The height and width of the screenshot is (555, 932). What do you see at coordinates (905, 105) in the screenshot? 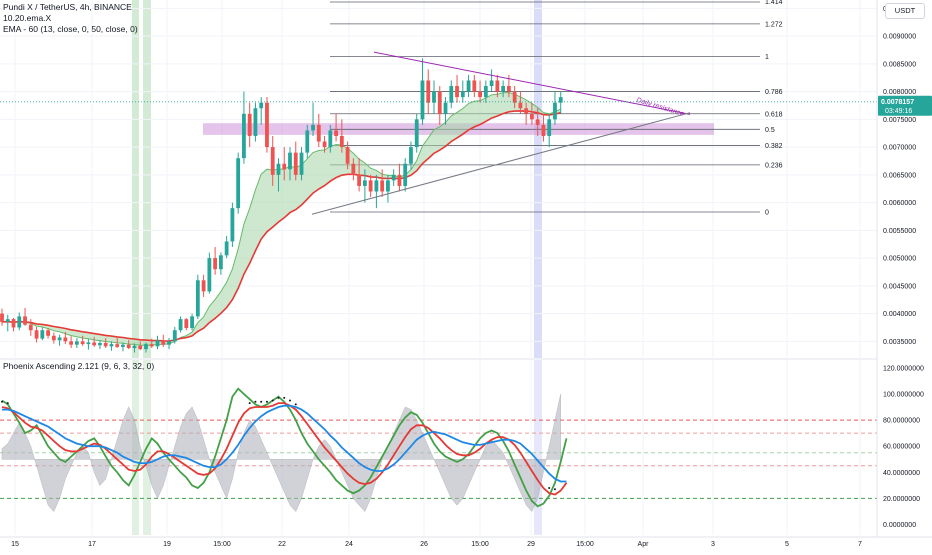
I see `last-price-tag` at bounding box center [905, 105].